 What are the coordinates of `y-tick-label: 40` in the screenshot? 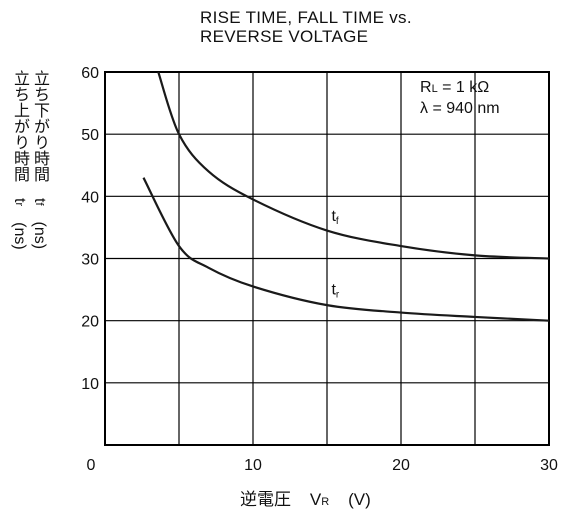 It's located at (90, 197).